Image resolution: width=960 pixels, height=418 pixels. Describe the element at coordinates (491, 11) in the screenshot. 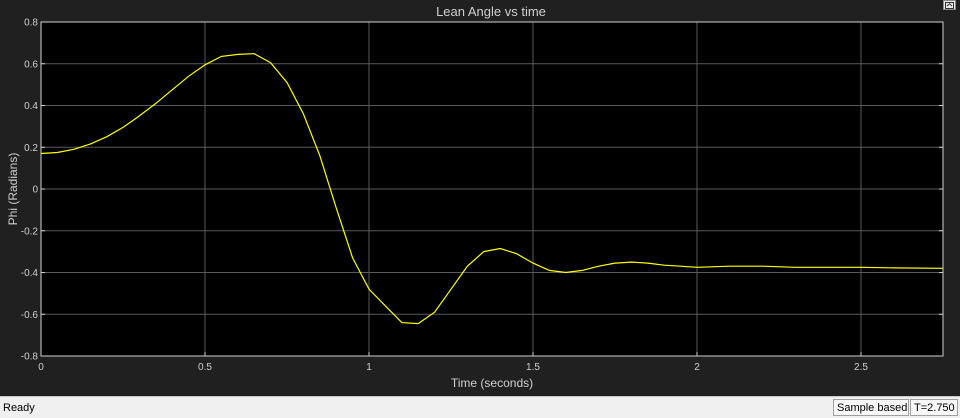

I see `chart-title: Lean Angle vs time` at that location.